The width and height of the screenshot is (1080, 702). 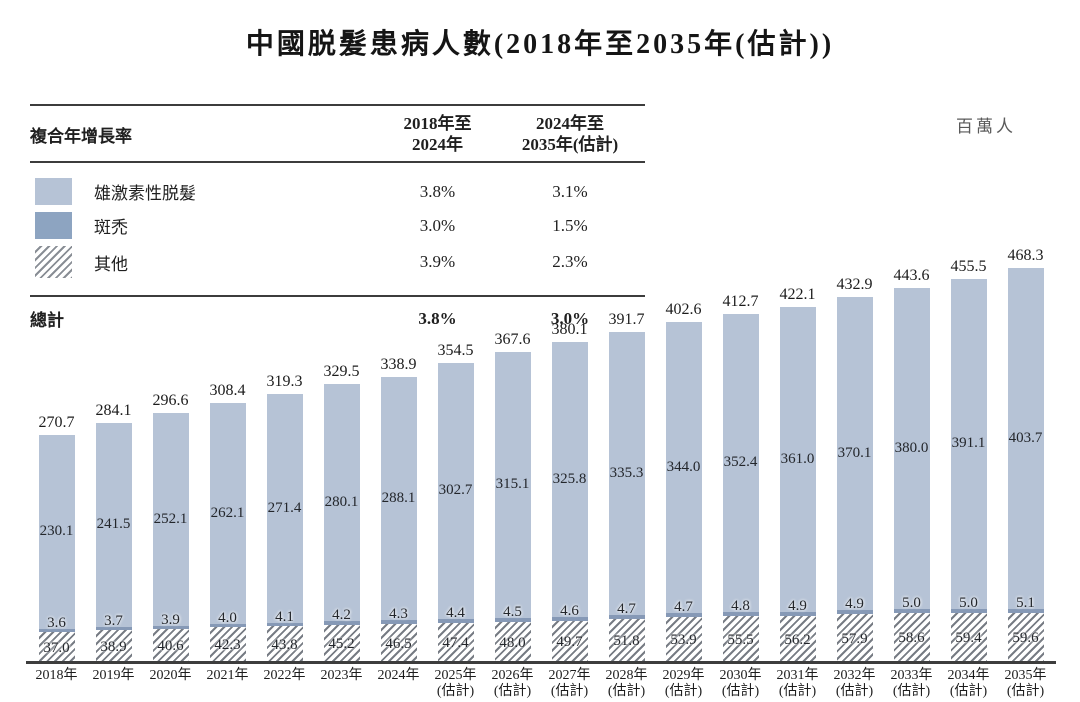 I want to click on cagr-total-row: 總計 3.8% 3.0%, so click(x=337, y=318).